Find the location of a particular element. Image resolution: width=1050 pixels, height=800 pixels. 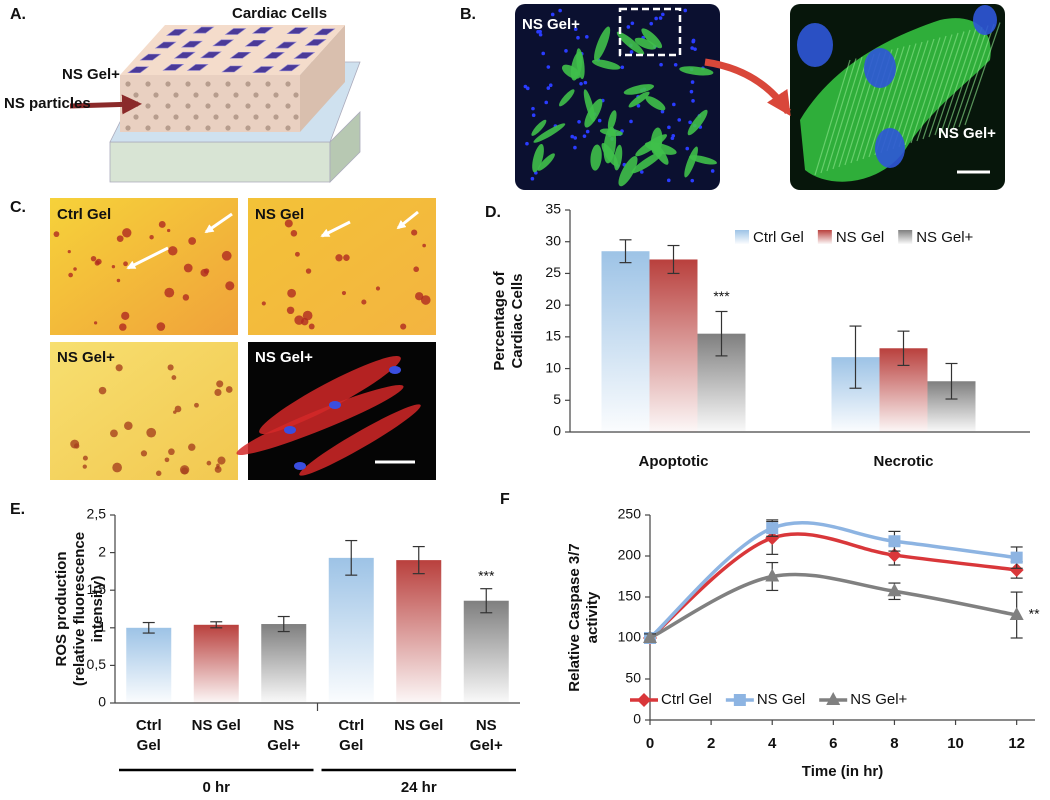

x-tick-label: NS is located at coordinates (486, 725).